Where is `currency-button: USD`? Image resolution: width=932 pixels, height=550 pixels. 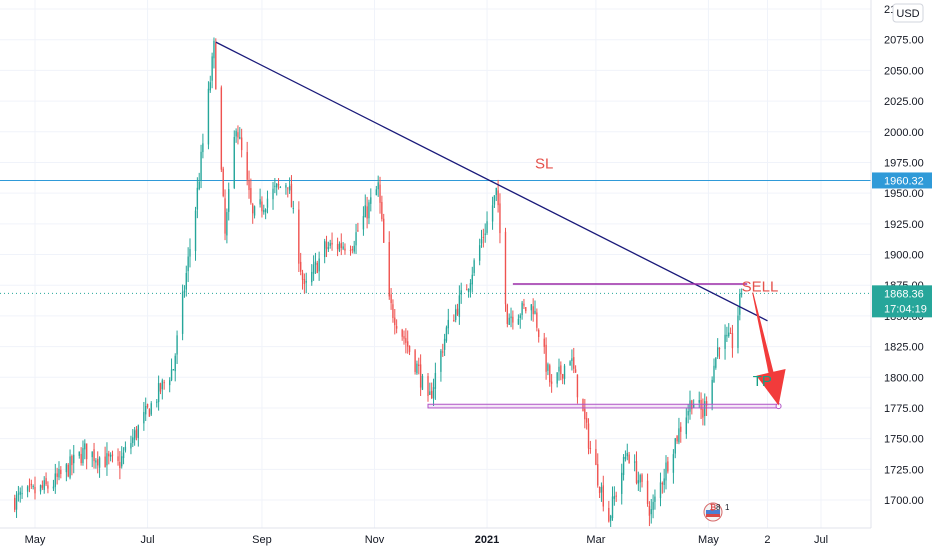
currency-button: USD is located at coordinates (908, 13).